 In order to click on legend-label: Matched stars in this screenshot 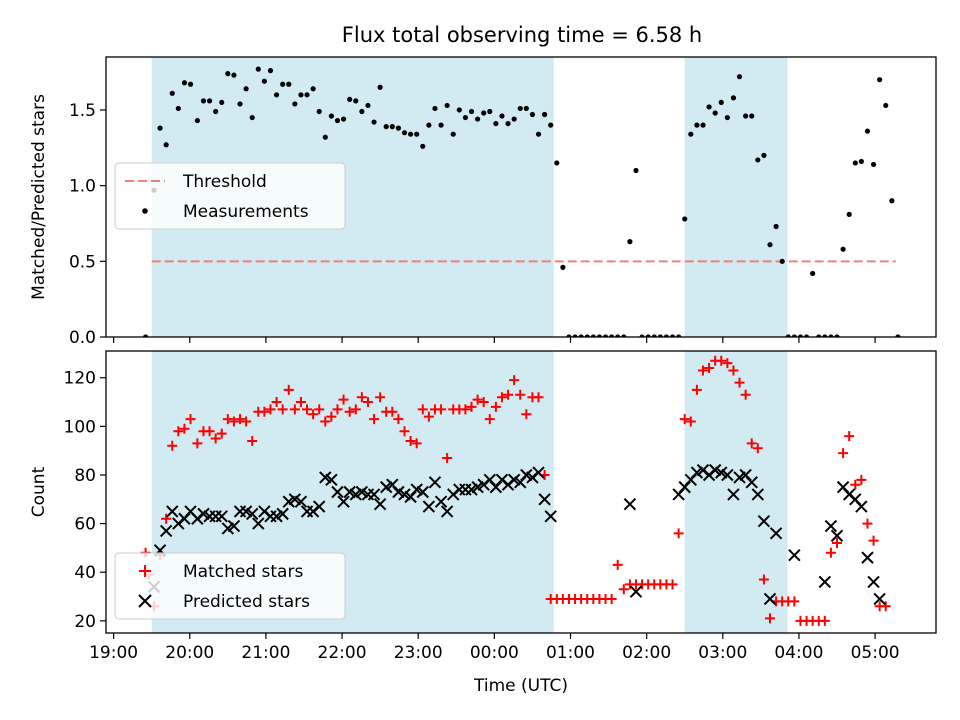, I will do `click(243, 572)`.